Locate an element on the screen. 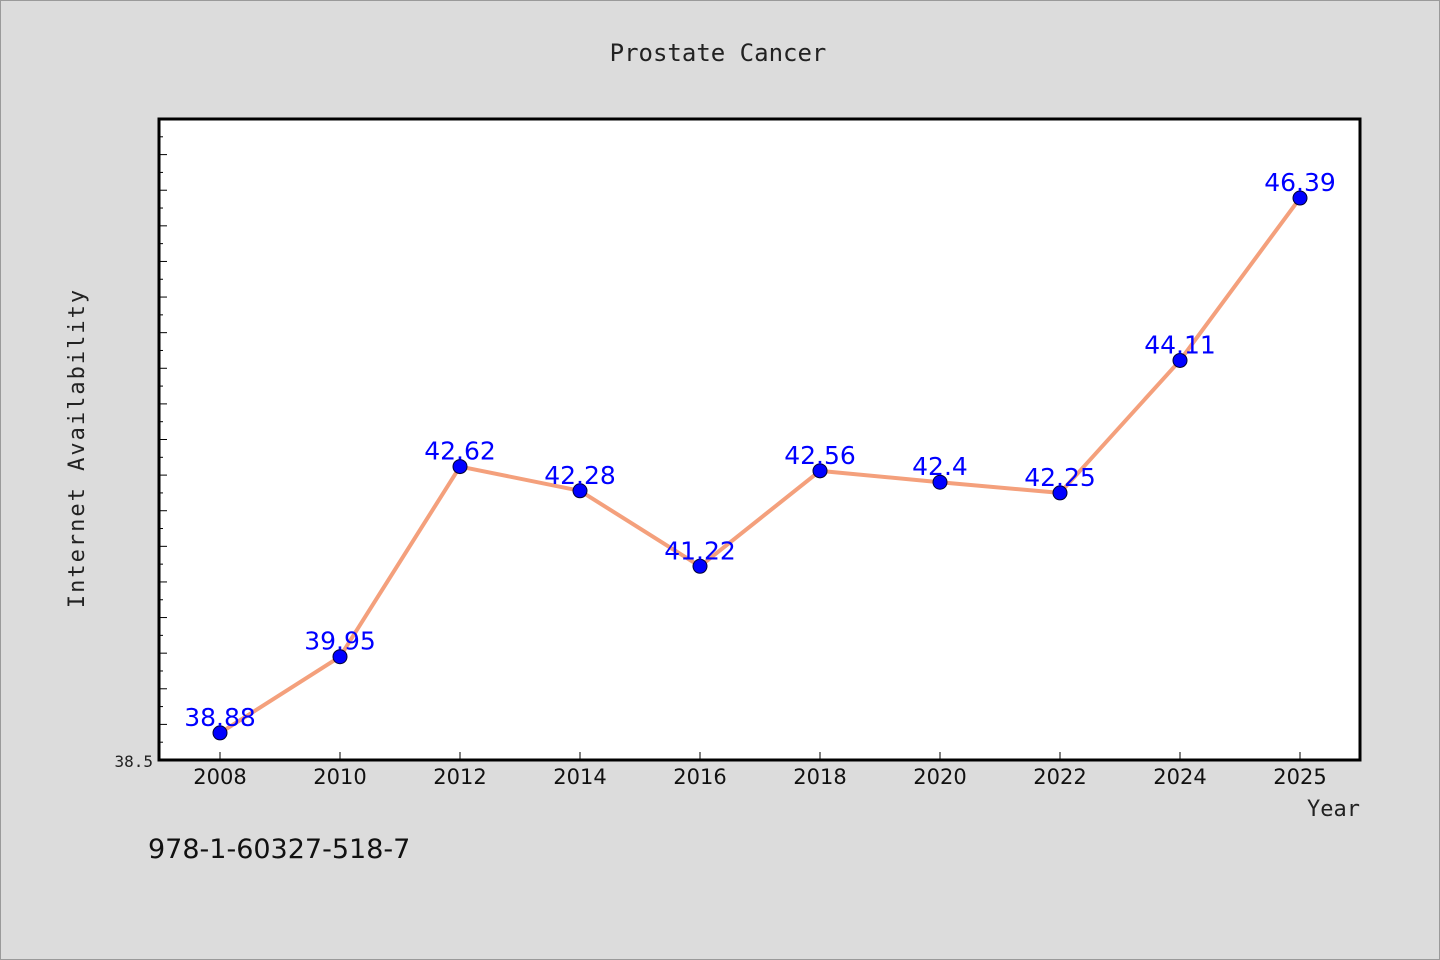 Image resolution: width=1440 pixels, height=960 pixels. data-label: 42.25 is located at coordinates (1060, 477).